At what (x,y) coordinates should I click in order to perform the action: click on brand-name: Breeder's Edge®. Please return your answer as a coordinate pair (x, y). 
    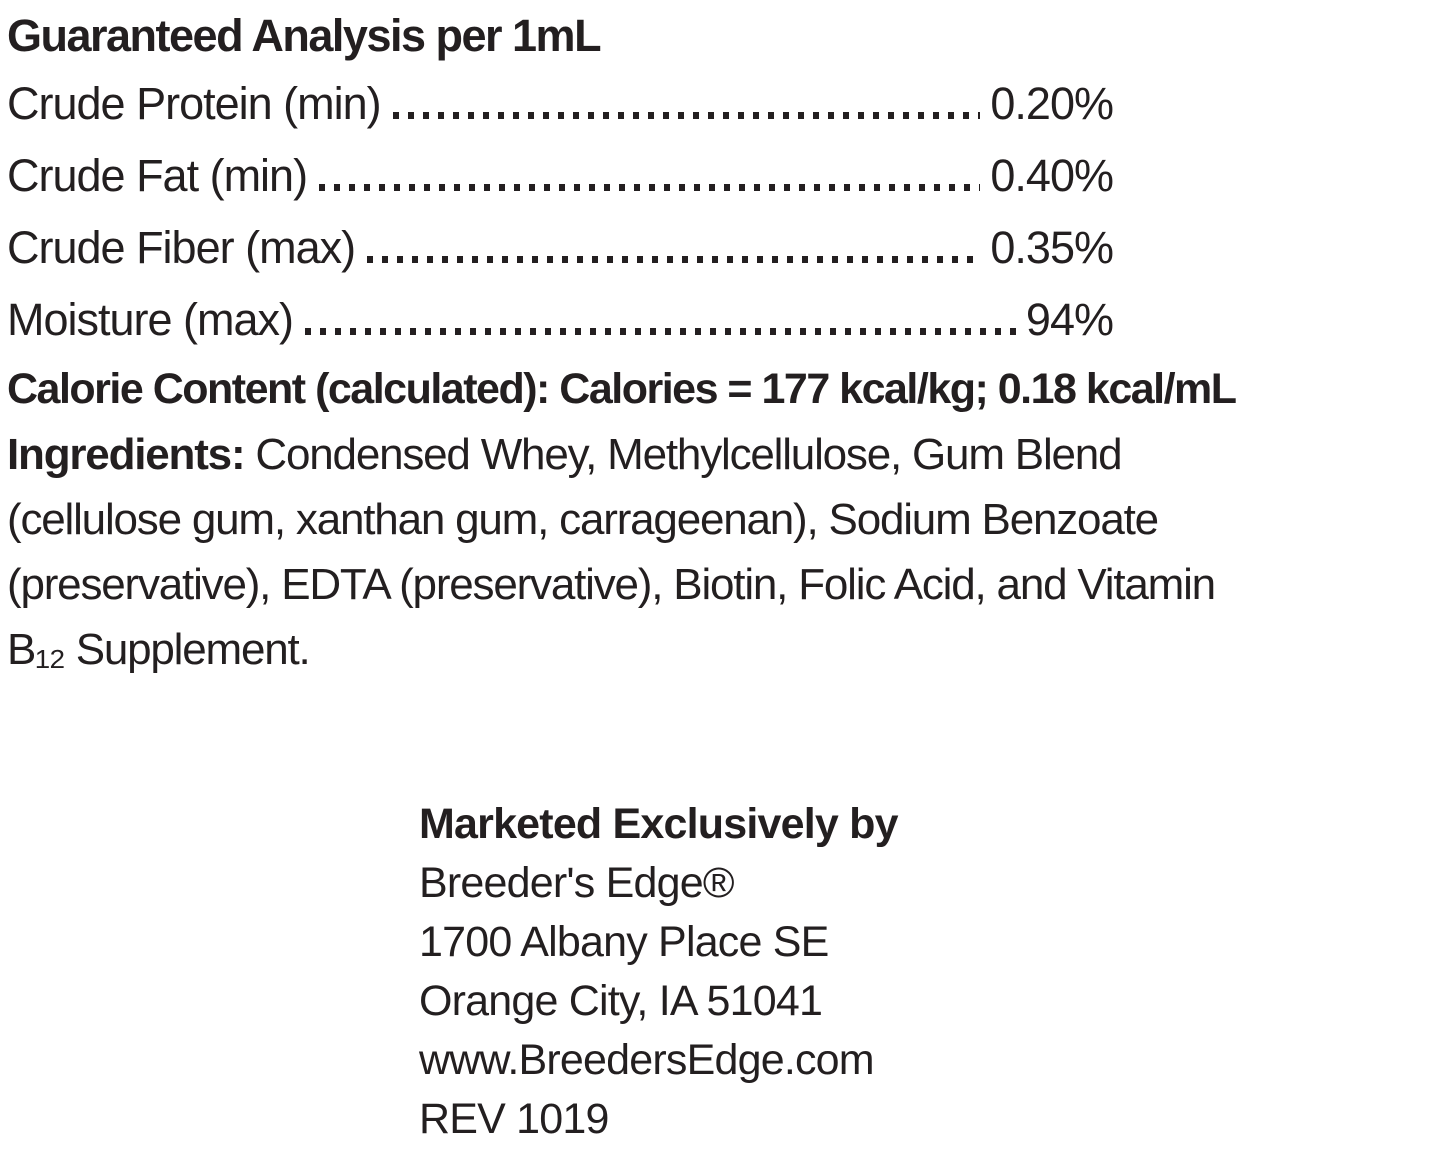
    Looking at the image, I should click on (577, 883).